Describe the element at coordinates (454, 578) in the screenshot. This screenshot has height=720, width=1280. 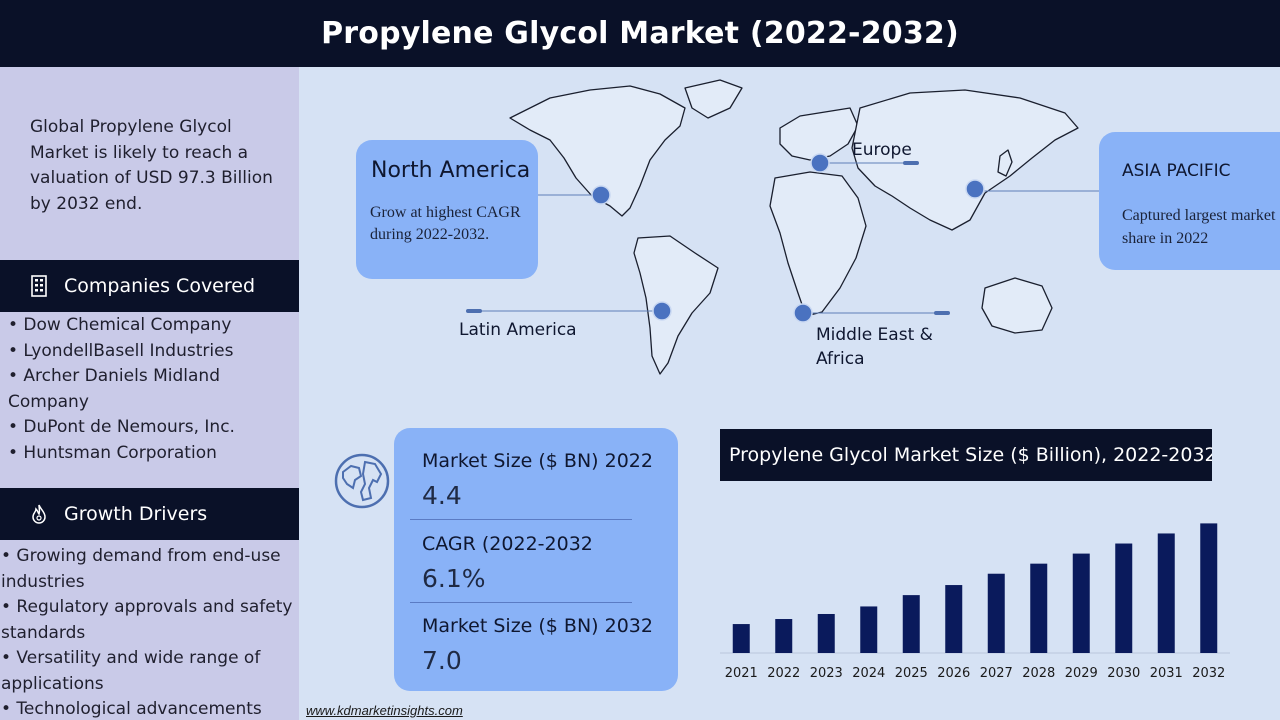
I see `cagr-value: 6.1%` at that location.